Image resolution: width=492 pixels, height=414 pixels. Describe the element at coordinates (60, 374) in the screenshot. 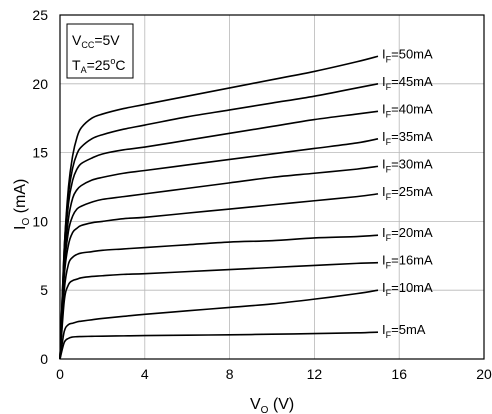

I see `x-tick-label: 0` at that location.